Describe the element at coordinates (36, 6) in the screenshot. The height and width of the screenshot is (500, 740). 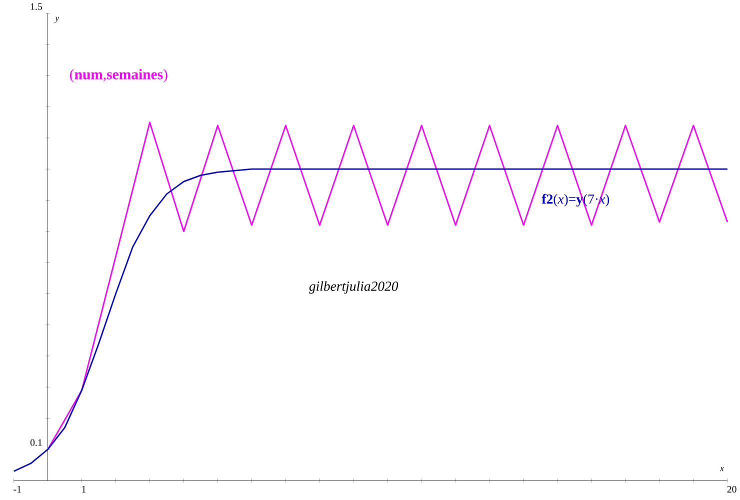
I see `y-tick-label: 1.5` at that location.